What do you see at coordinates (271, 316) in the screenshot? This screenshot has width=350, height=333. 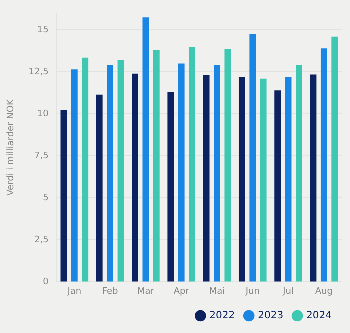 I see `legend-label: 2023` at bounding box center [271, 316].